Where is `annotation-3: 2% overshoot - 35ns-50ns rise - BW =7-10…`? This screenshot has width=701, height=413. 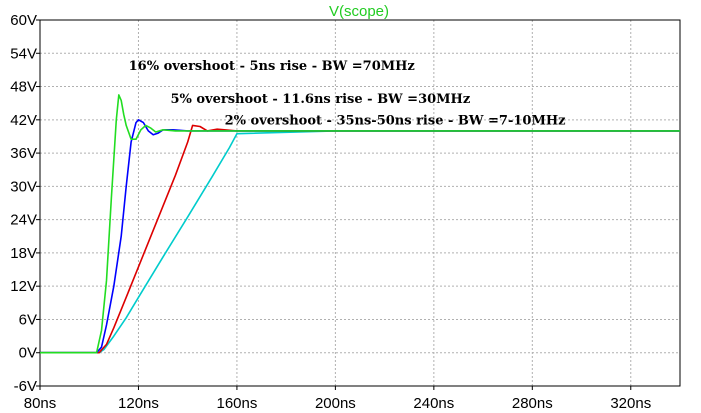 annotation-3: 2% overshoot - 35ns-50ns rise - BW =7-10… is located at coordinates (395, 120).